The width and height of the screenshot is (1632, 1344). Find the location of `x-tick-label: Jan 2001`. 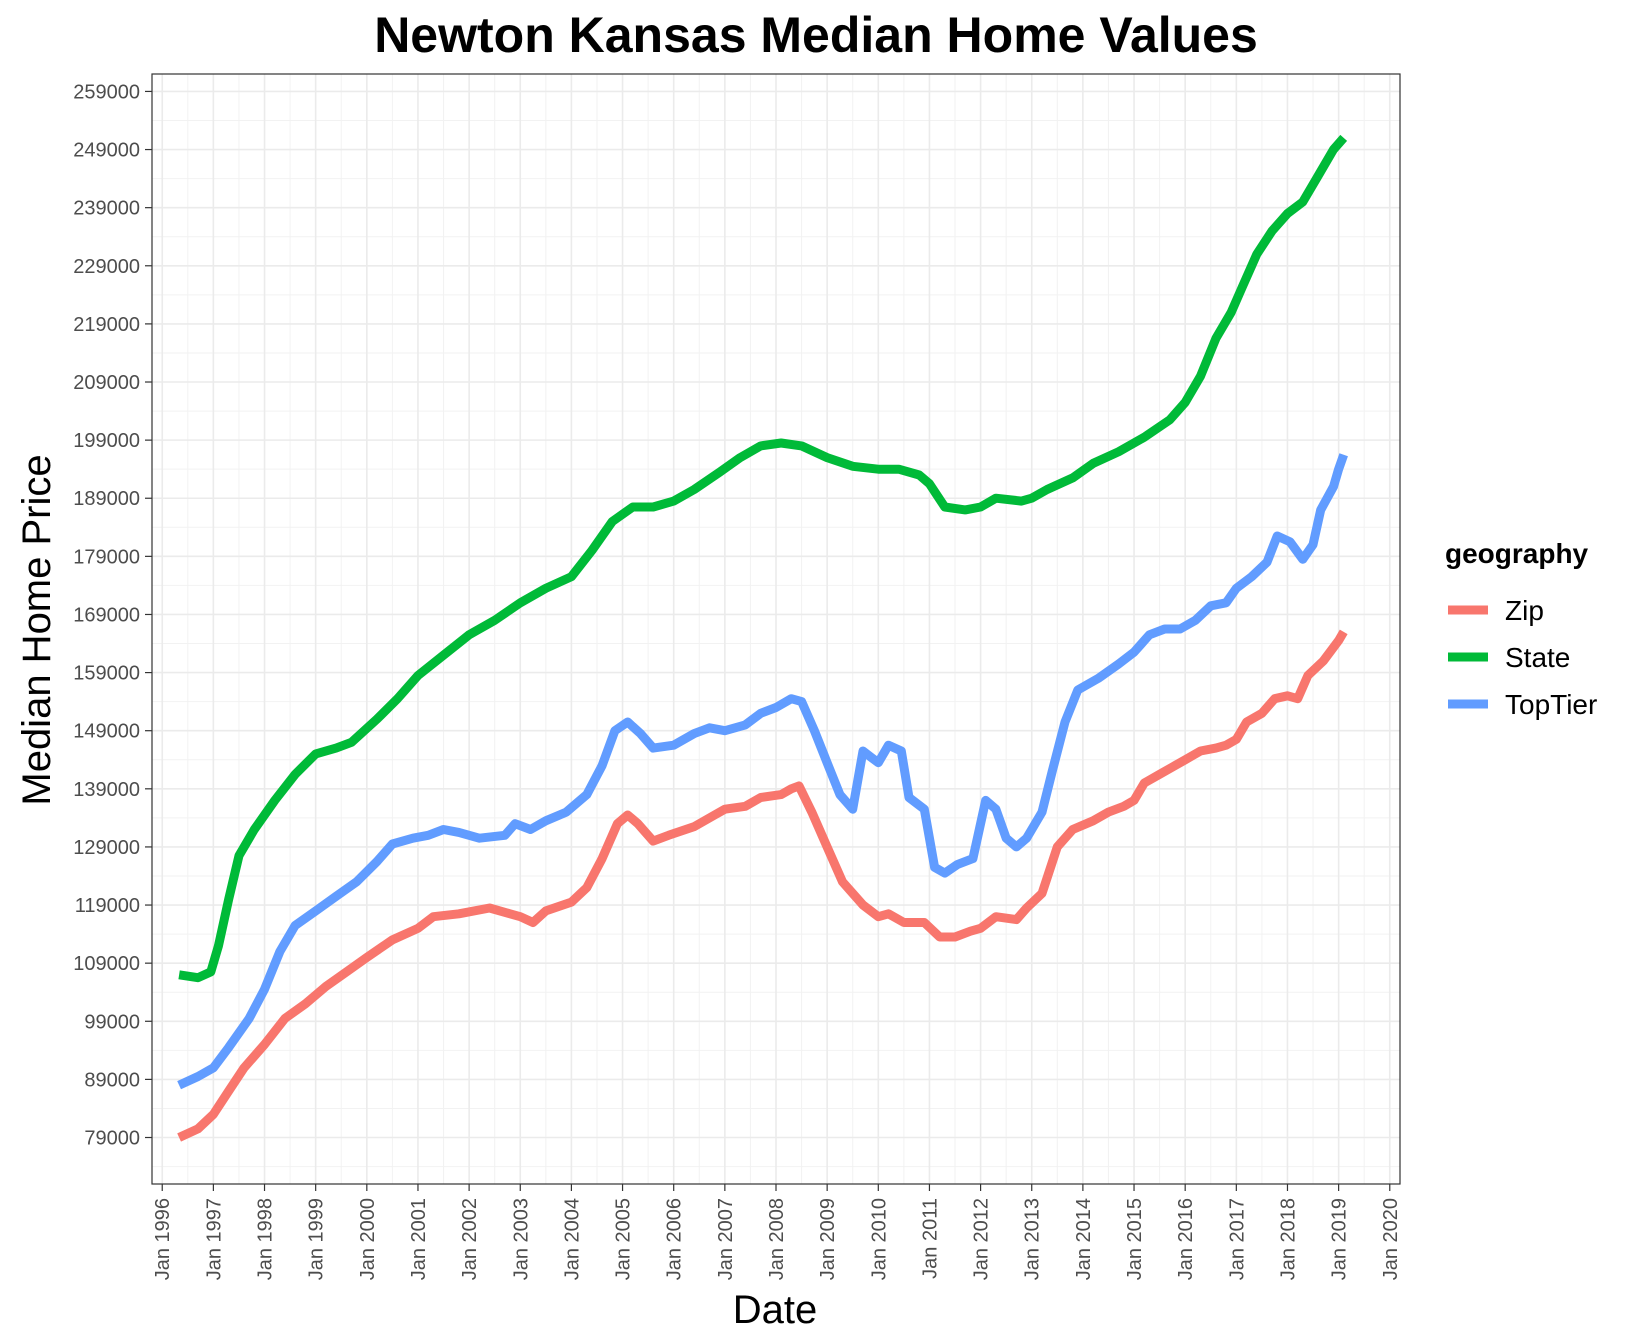

x-tick-label: Jan 2001 is located at coordinates (419, 1239).